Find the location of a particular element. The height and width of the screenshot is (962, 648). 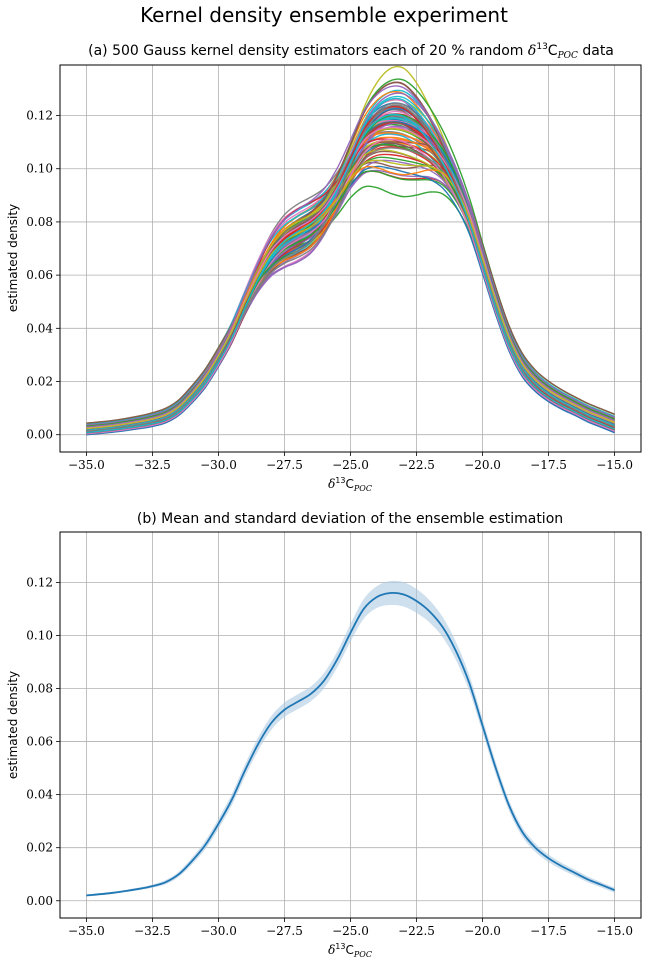

panel-b-y-tick-label: 0.08 is located at coordinates (39, 689).